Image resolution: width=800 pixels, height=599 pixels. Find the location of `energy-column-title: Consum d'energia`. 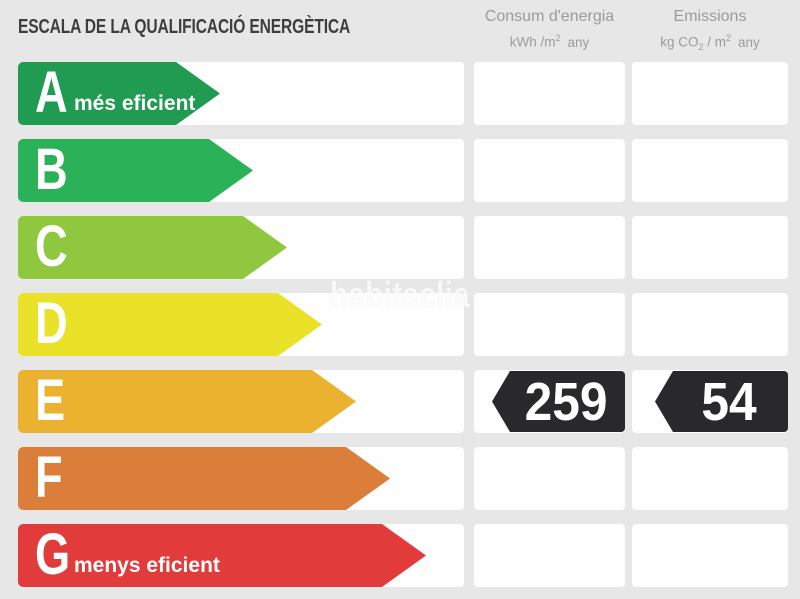

energy-column-title: Consum d'energia is located at coordinates (549, 16).